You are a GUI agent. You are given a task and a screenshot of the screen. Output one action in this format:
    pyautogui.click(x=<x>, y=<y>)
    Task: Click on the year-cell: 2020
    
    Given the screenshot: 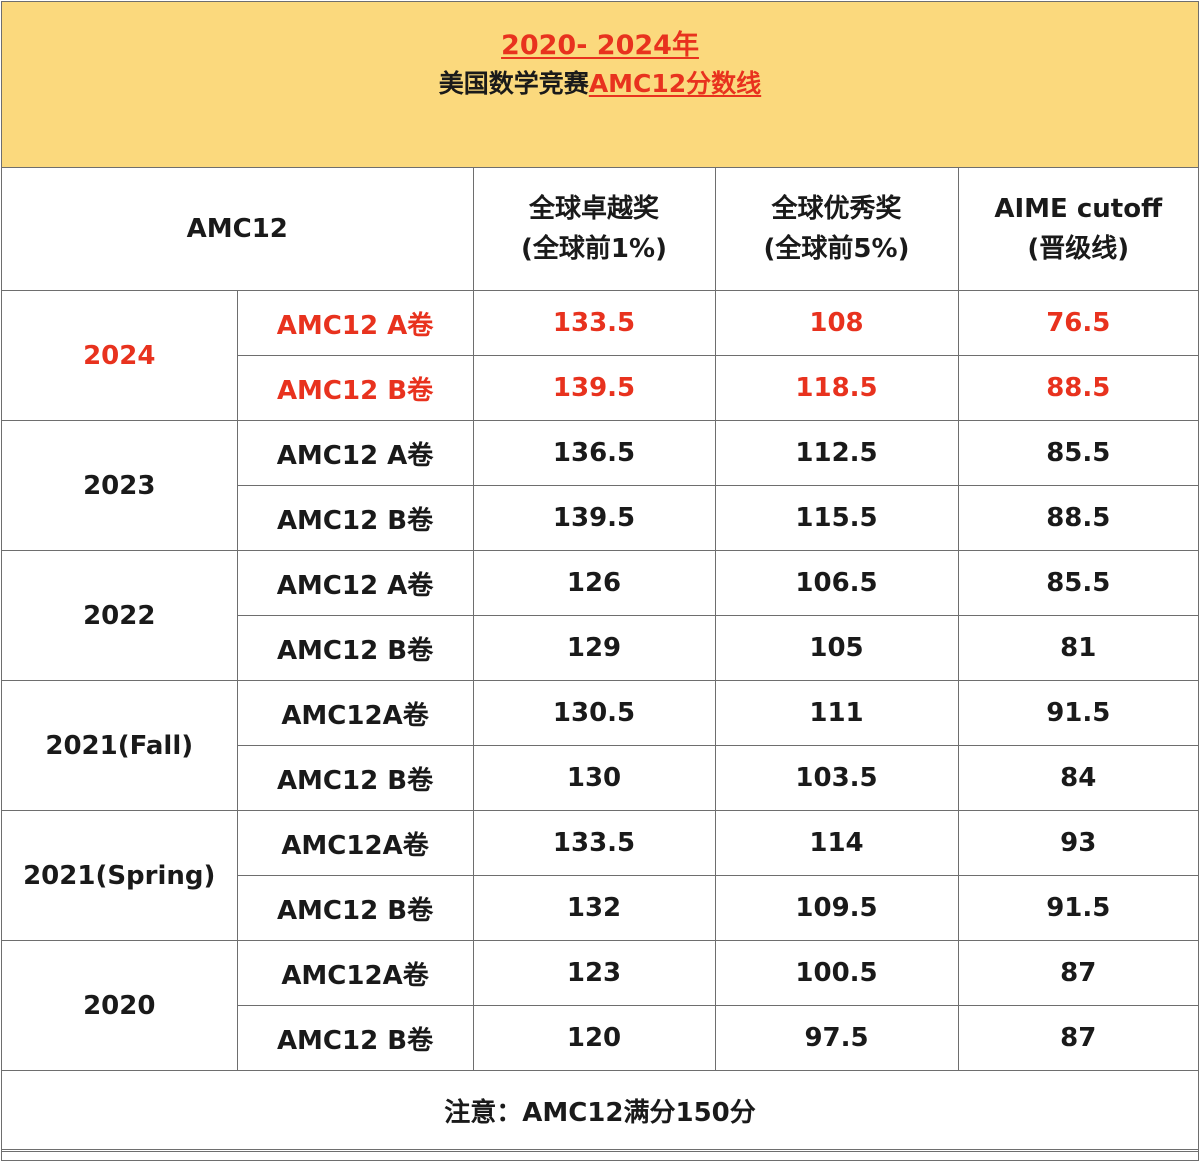 What is the action you would take?
    pyautogui.click(x=120, y=1005)
    